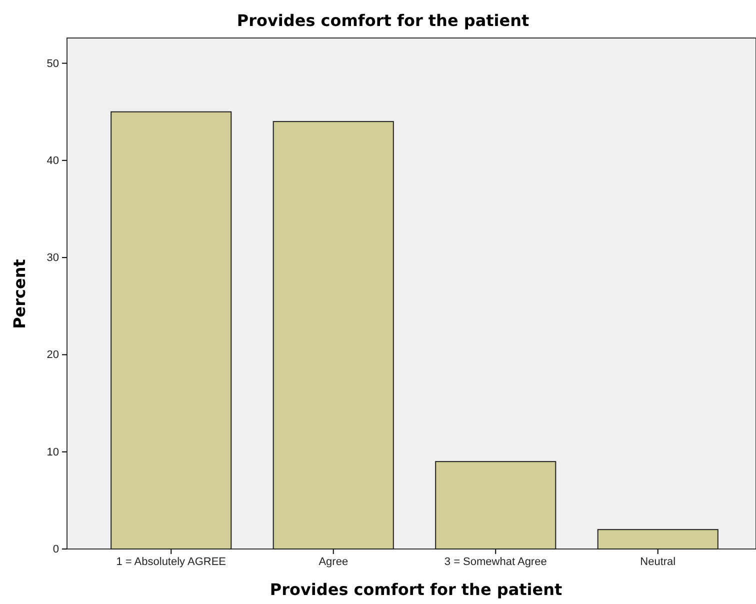  What do you see at coordinates (55, 550) in the screenshot?
I see `y-tick-label: 0` at bounding box center [55, 550].